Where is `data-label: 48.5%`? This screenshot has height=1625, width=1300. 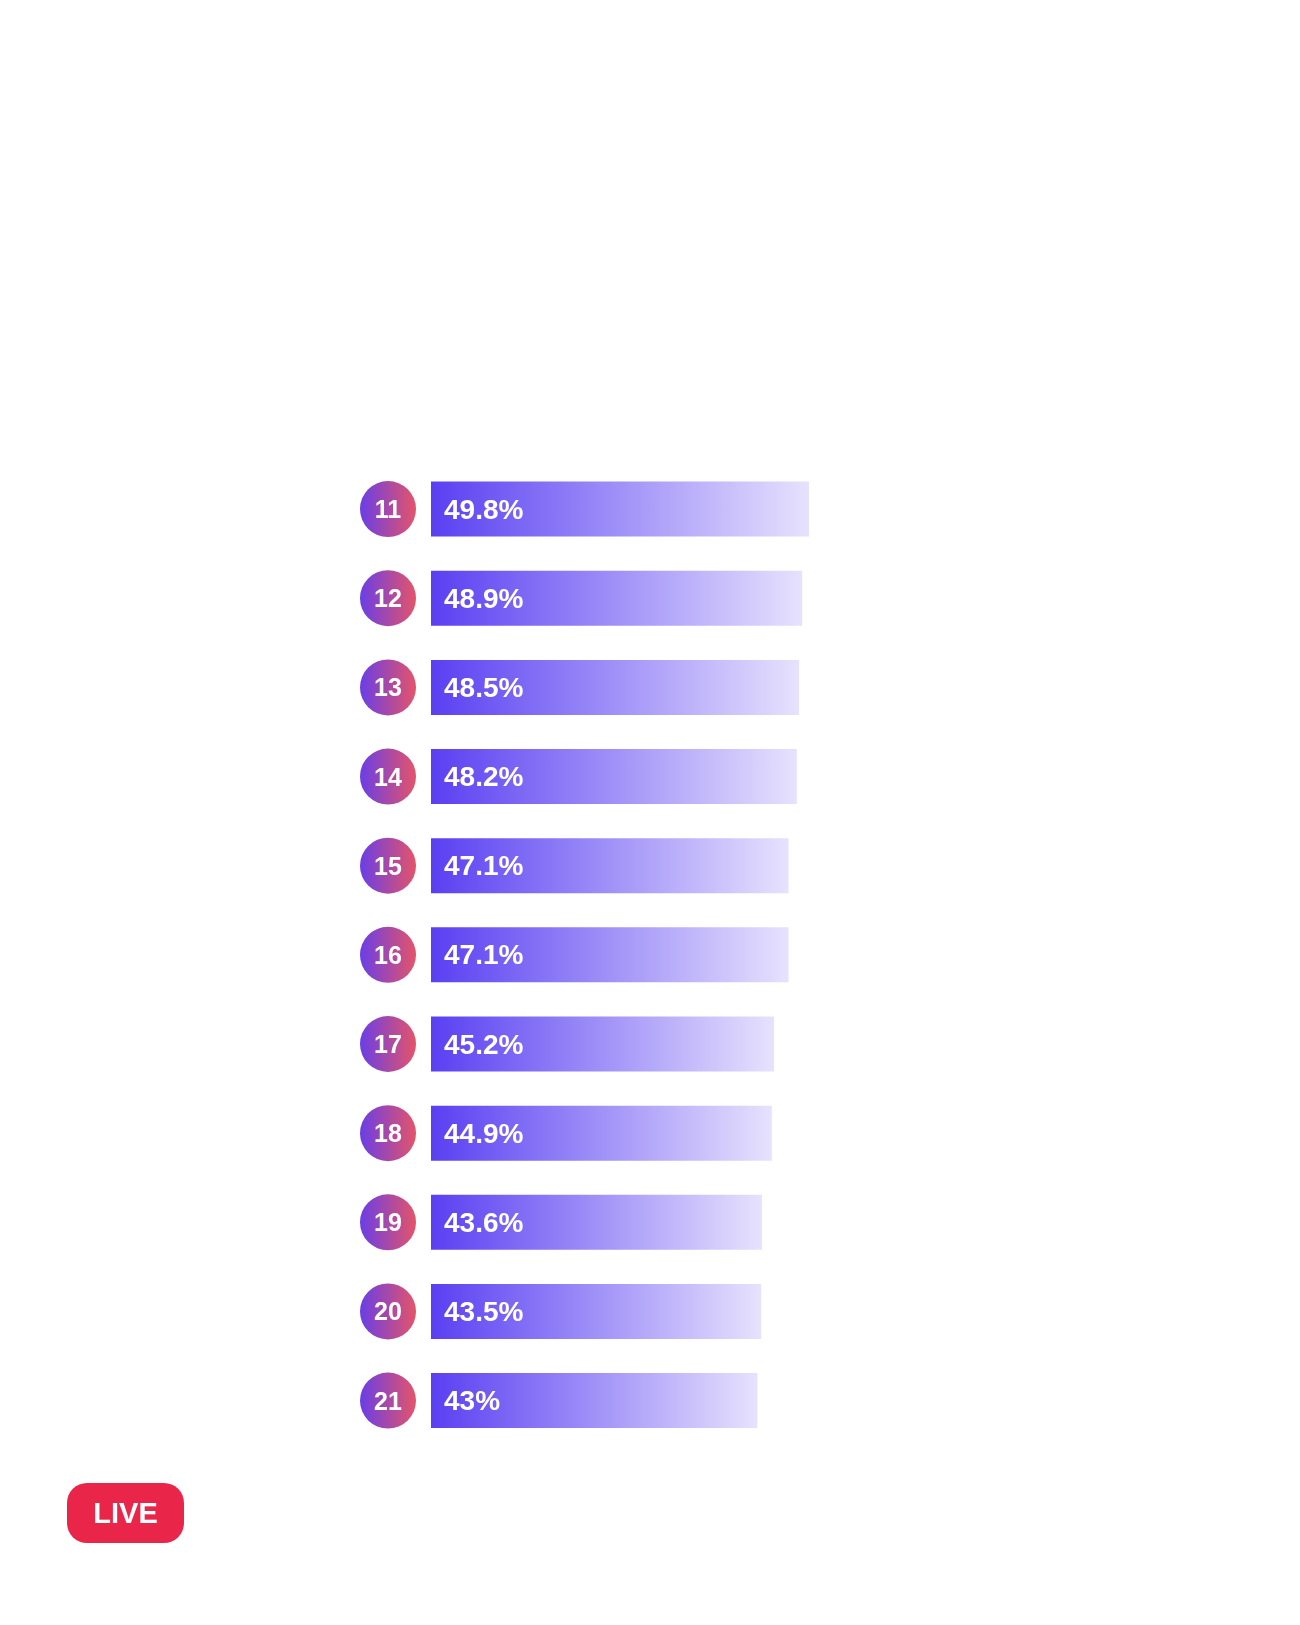 data-label: 48.5% is located at coordinates (484, 687).